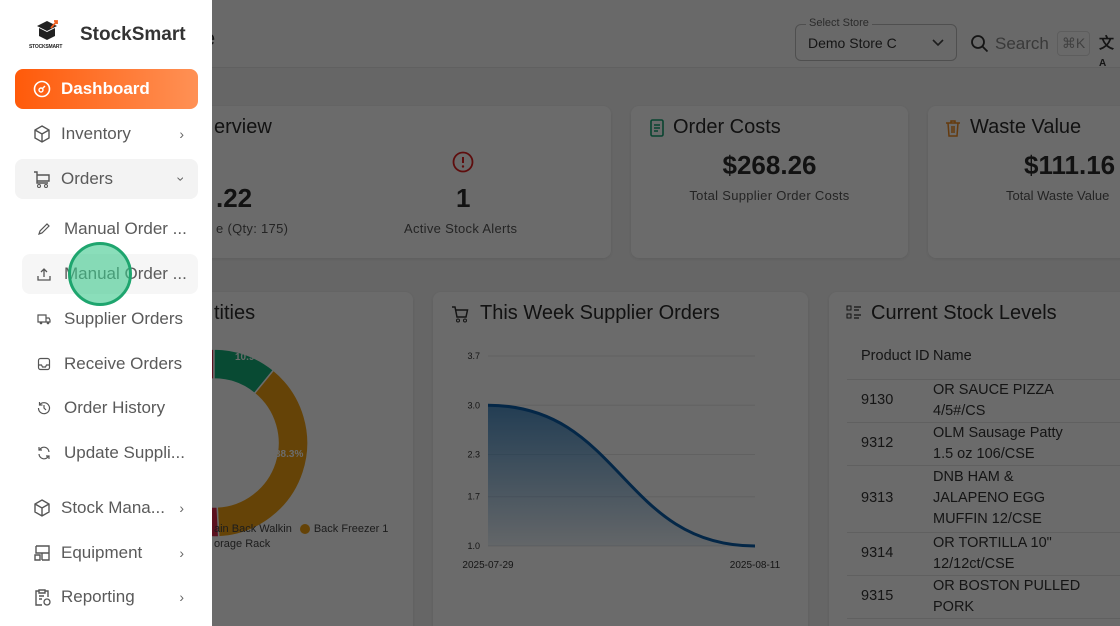 The width and height of the screenshot is (1120, 626). I want to click on table-row: 9313 DNB HAM & JALAPENO EGG MUFFIN 12/CSE, so click(983, 499).